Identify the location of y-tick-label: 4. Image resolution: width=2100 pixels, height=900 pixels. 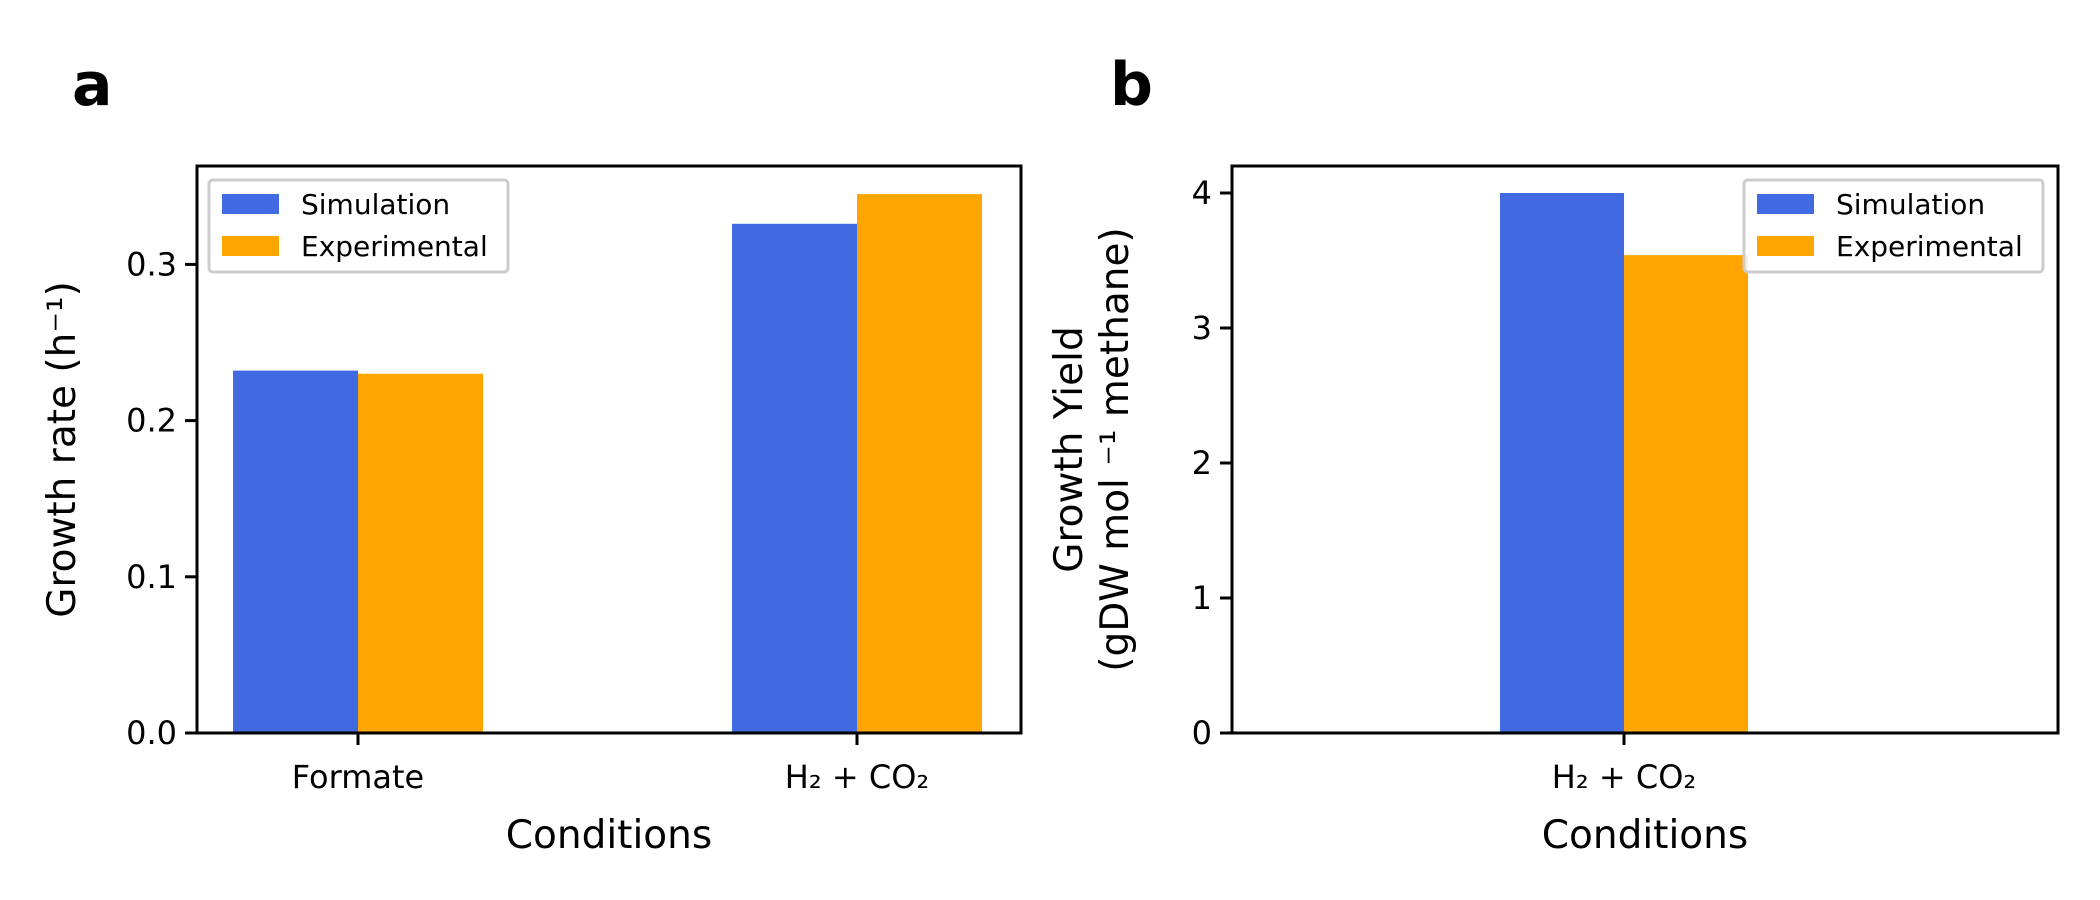
(1202, 193).